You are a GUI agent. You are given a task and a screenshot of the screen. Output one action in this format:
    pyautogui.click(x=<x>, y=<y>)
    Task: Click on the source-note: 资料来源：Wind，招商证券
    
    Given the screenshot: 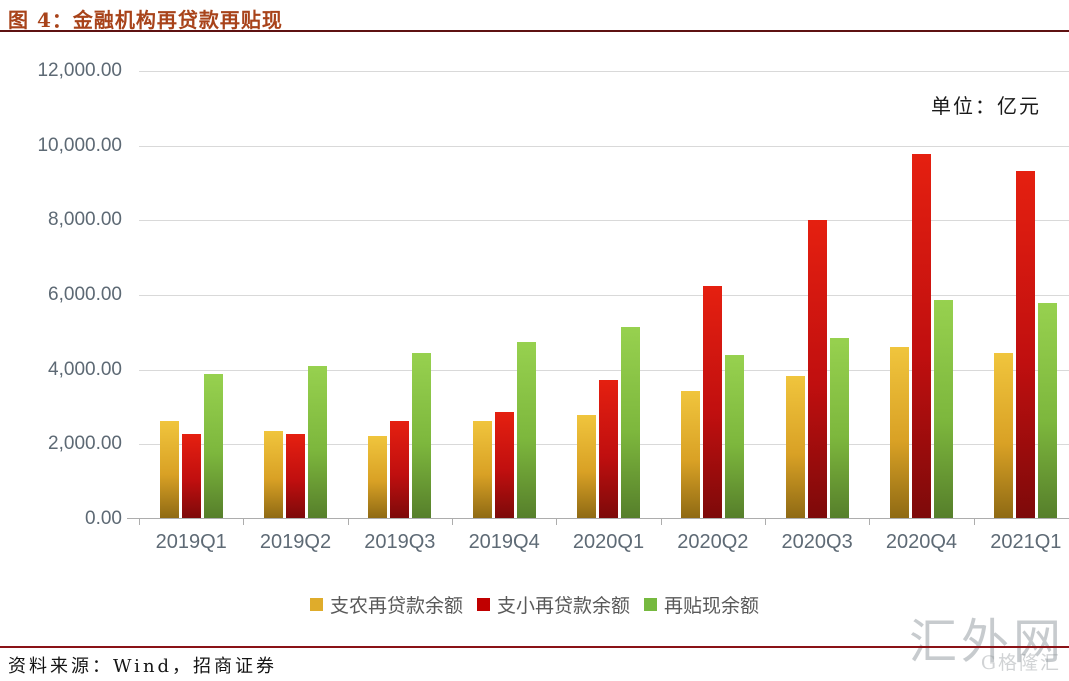 What is the action you would take?
    pyautogui.click(x=143, y=666)
    